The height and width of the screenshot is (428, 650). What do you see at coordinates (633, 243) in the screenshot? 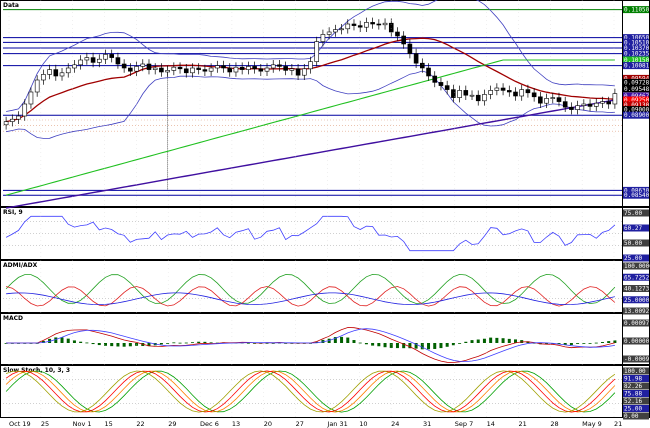
I see `osc-label: 50.00` at bounding box center [633, 243].